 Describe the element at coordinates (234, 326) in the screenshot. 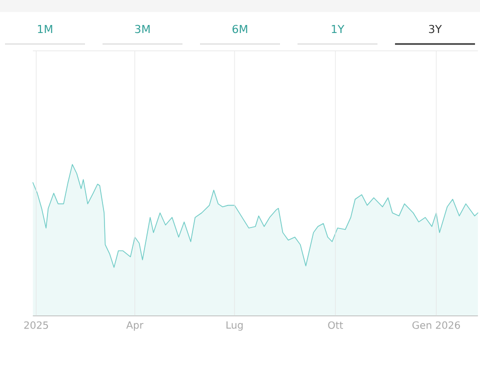

I see `x-tick-label: Lug` at that location.